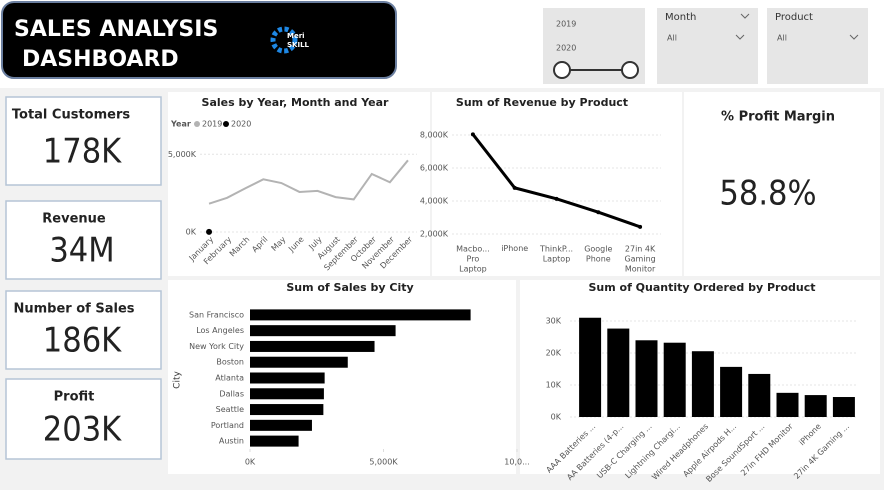 The height and width of the screenshot is (490, 884). What do you see at coordinates (229, 378) in the screenshot?
I see `y-tick-label: Atlanta` at bounding box center [229, 378].